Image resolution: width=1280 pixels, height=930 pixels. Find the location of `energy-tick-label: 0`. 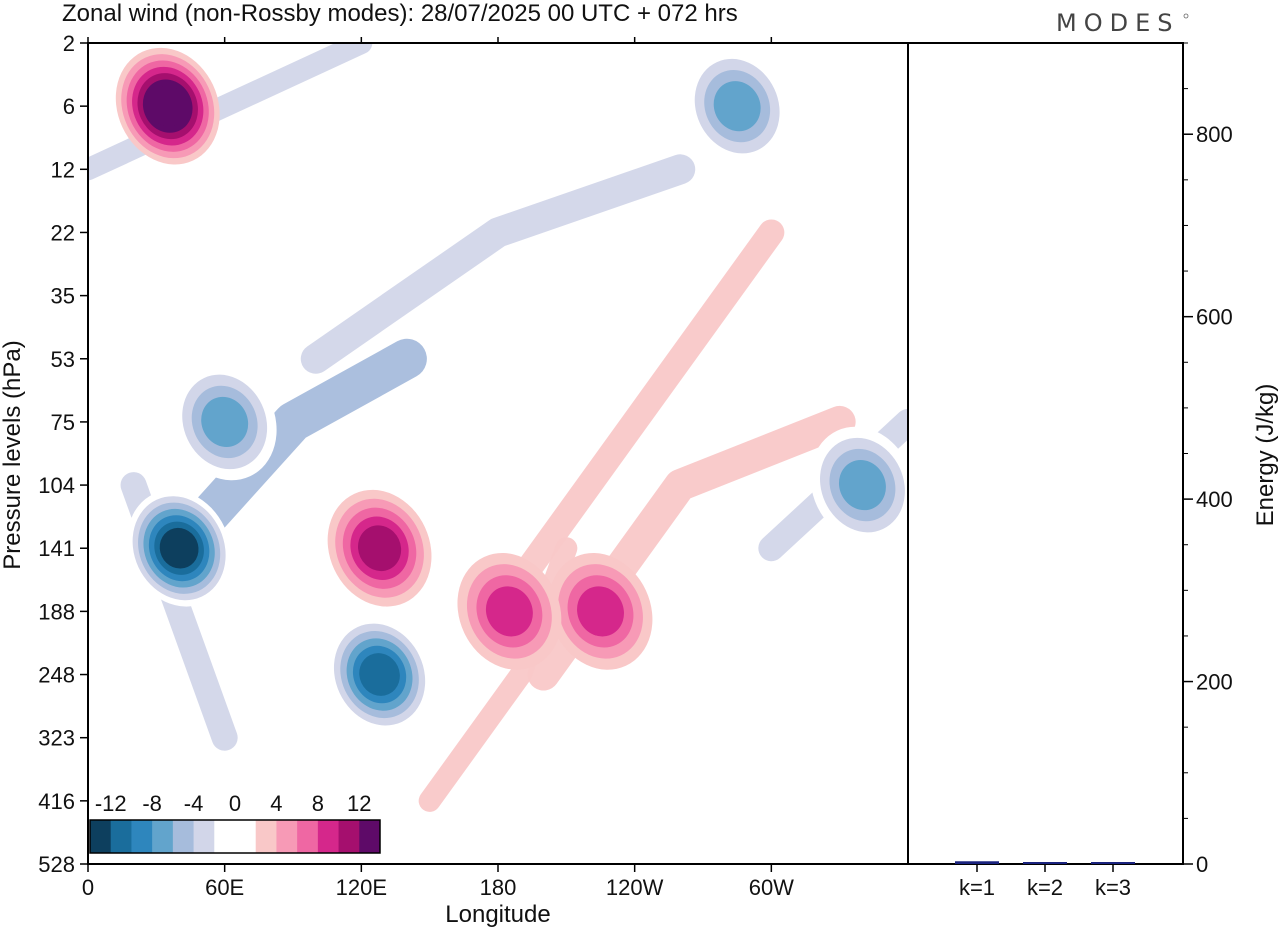

energy-tick-label: 0 is located at coordinates (1202, 864).